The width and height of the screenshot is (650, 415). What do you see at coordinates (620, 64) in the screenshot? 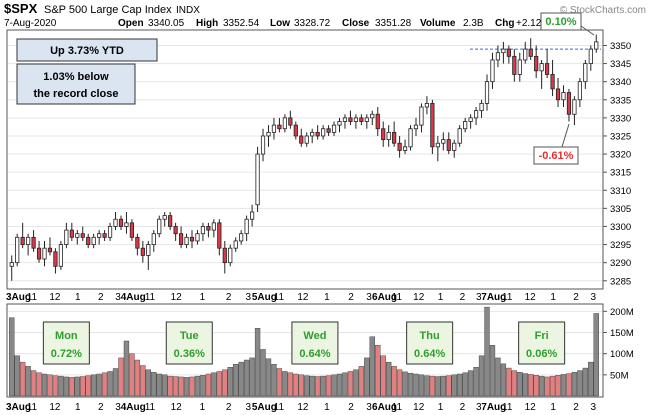
I see `price-tick-label: 3345` at bounding box center [620, 64].